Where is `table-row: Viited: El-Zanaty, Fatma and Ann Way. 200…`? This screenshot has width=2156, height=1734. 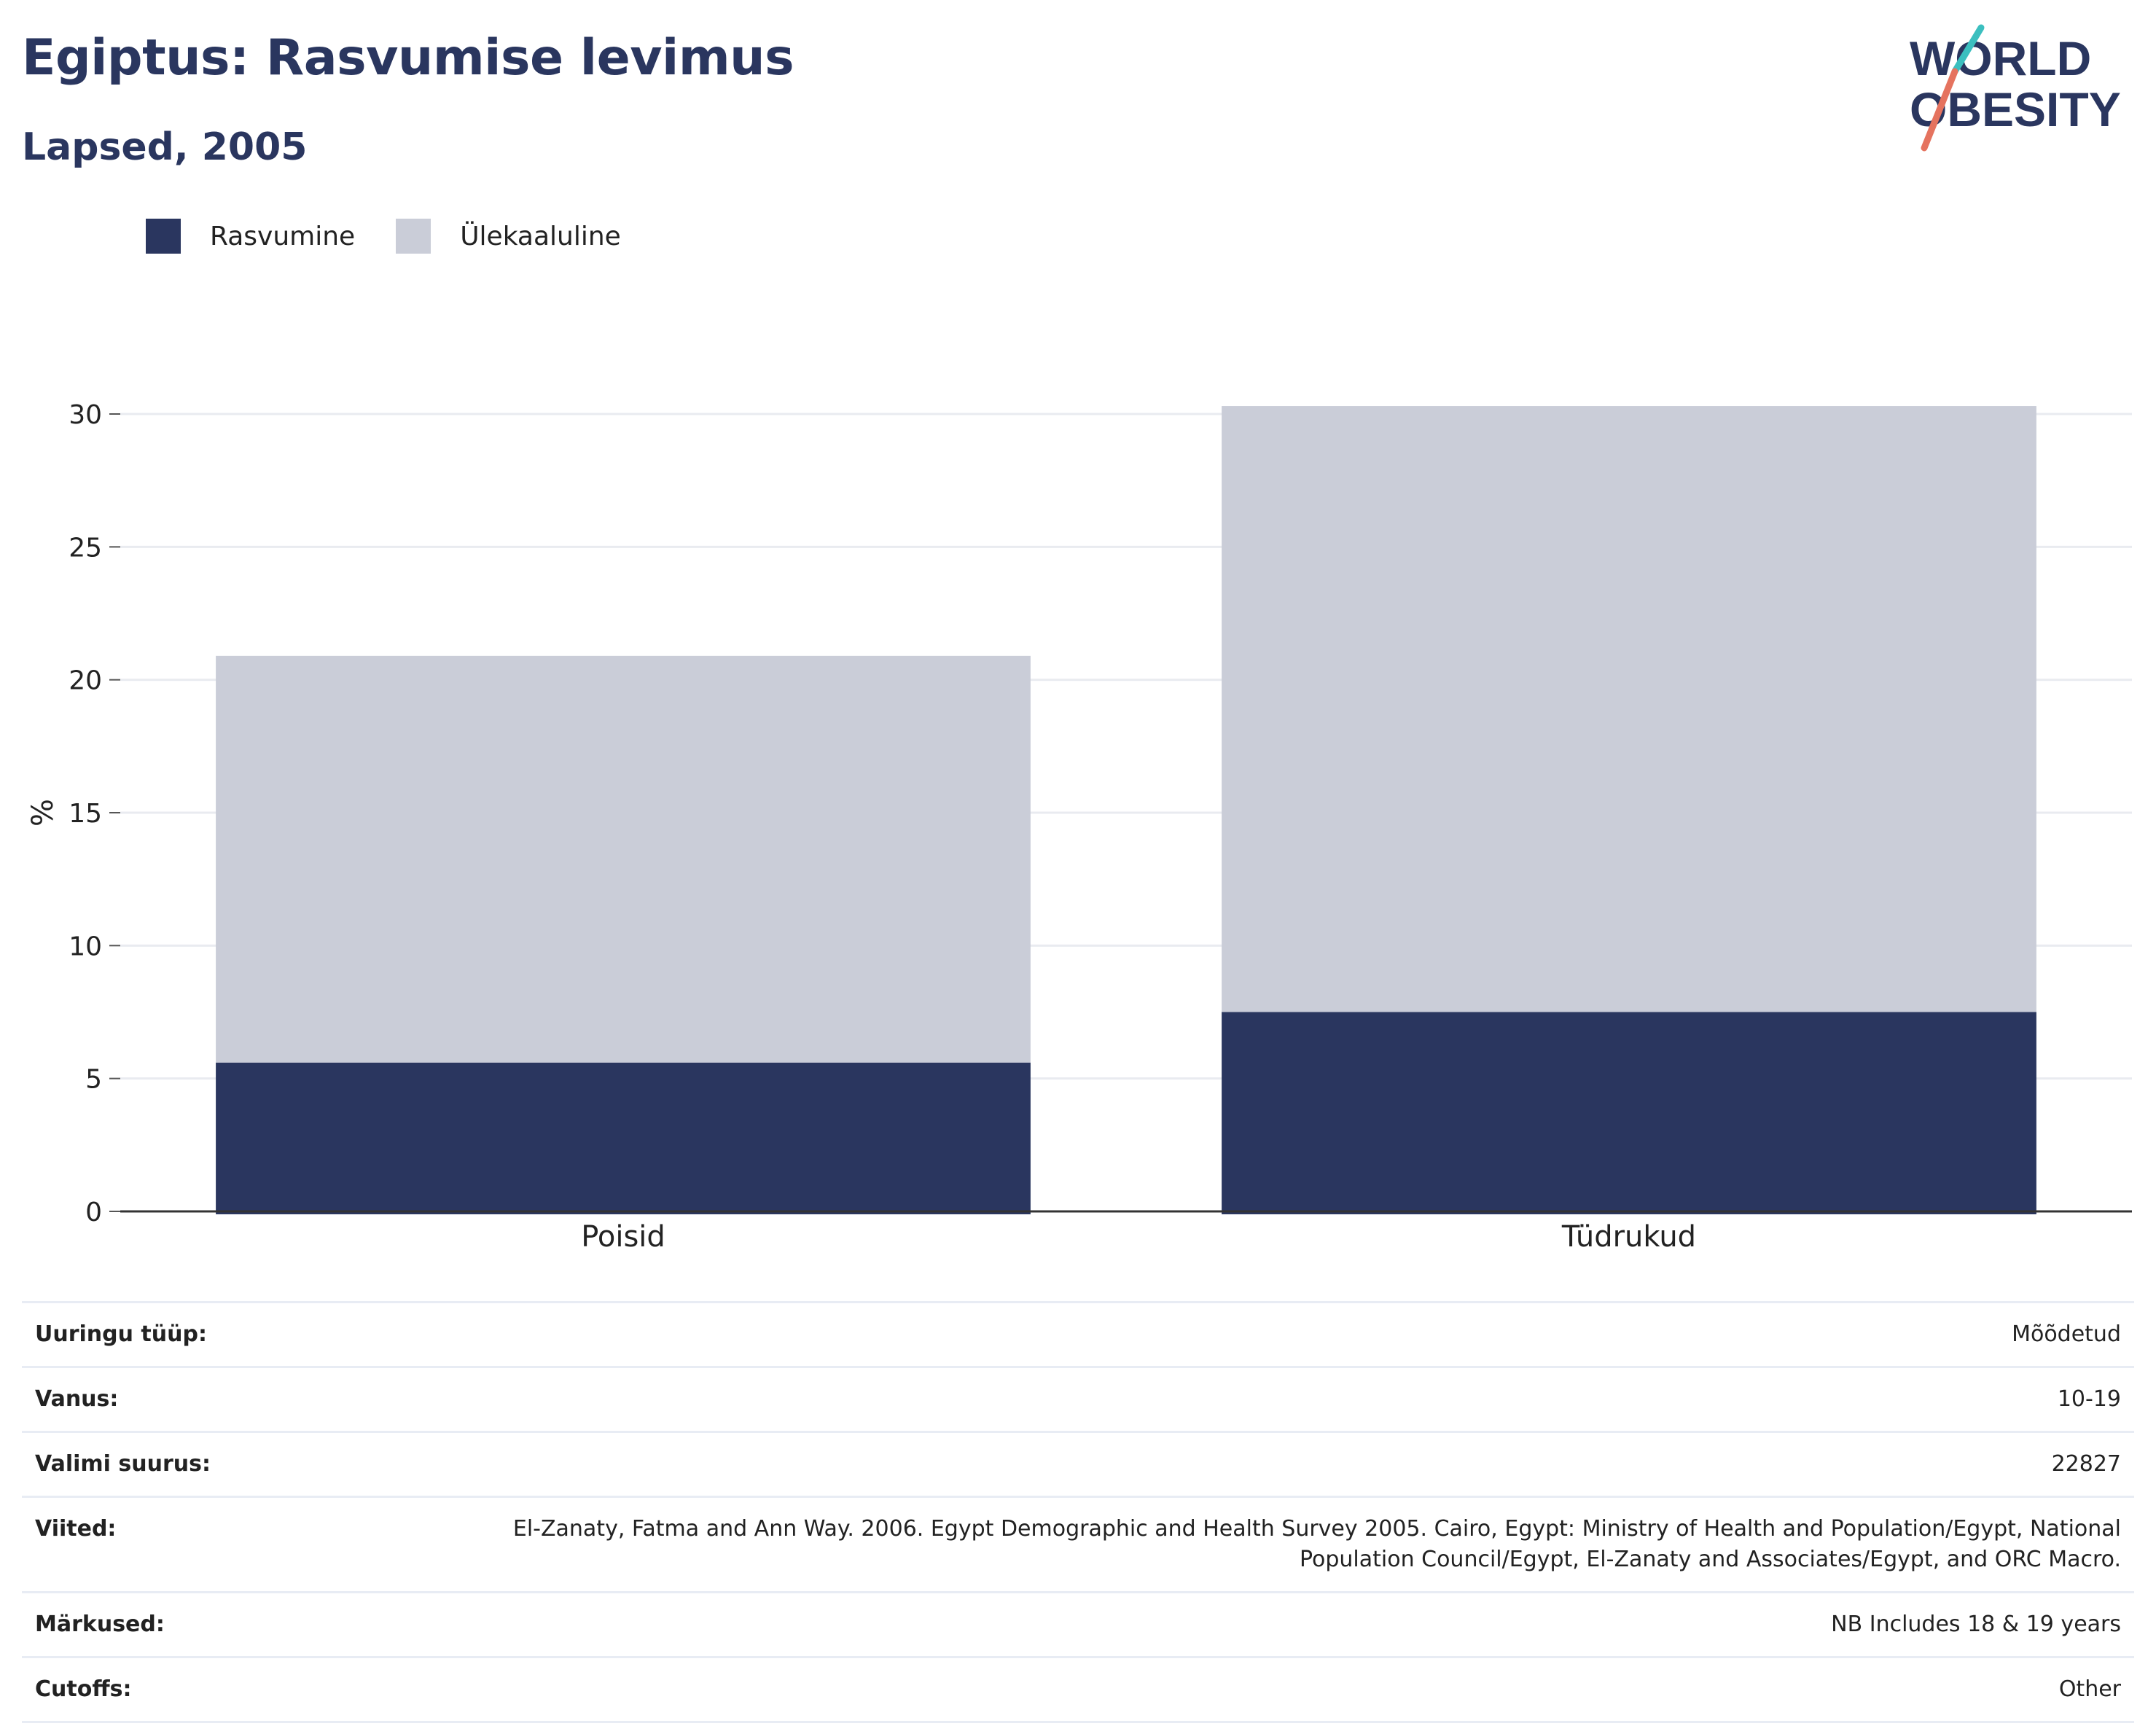 table-row: Viited: El-Zanaty, Fatma and Ann Way. 200… is located at coordinates (1078, 1545).